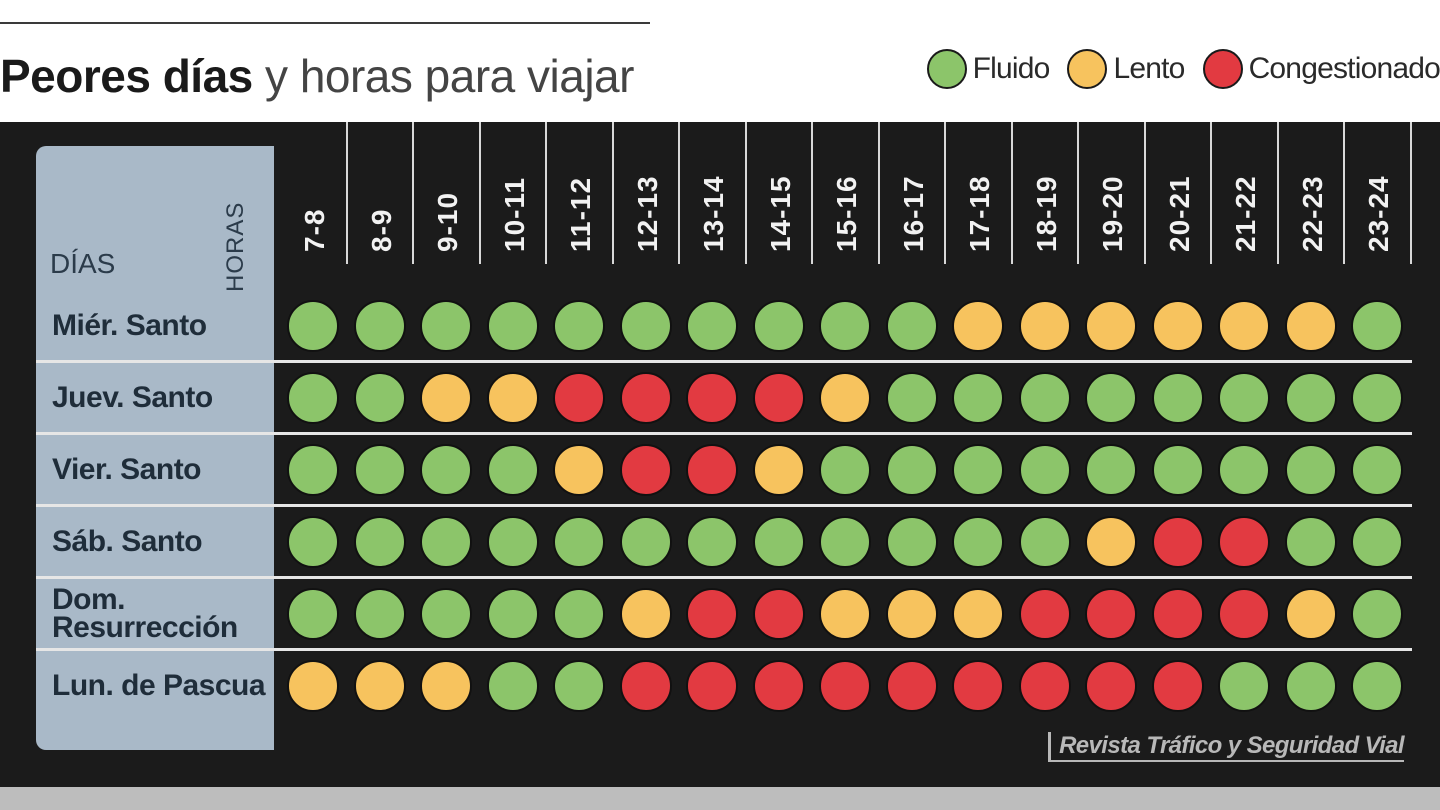  I want to click on hour-tick-label: 20-21, so click(1179, 213).